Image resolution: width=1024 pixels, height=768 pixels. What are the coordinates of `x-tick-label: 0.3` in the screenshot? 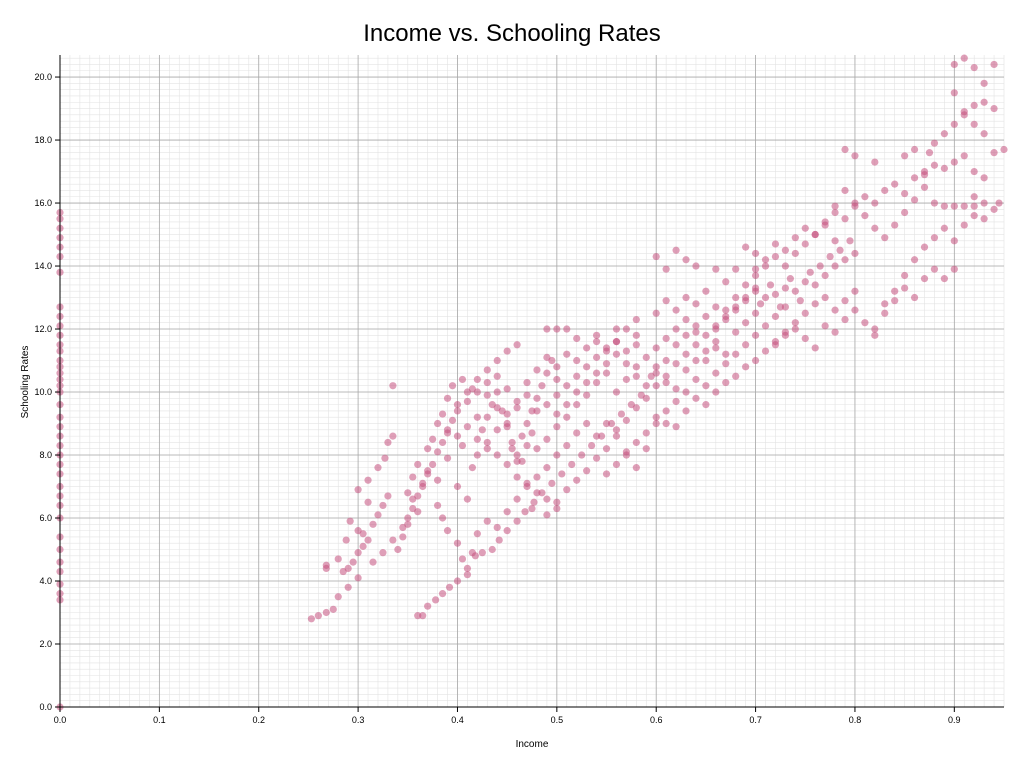 It's located at (358, 720).